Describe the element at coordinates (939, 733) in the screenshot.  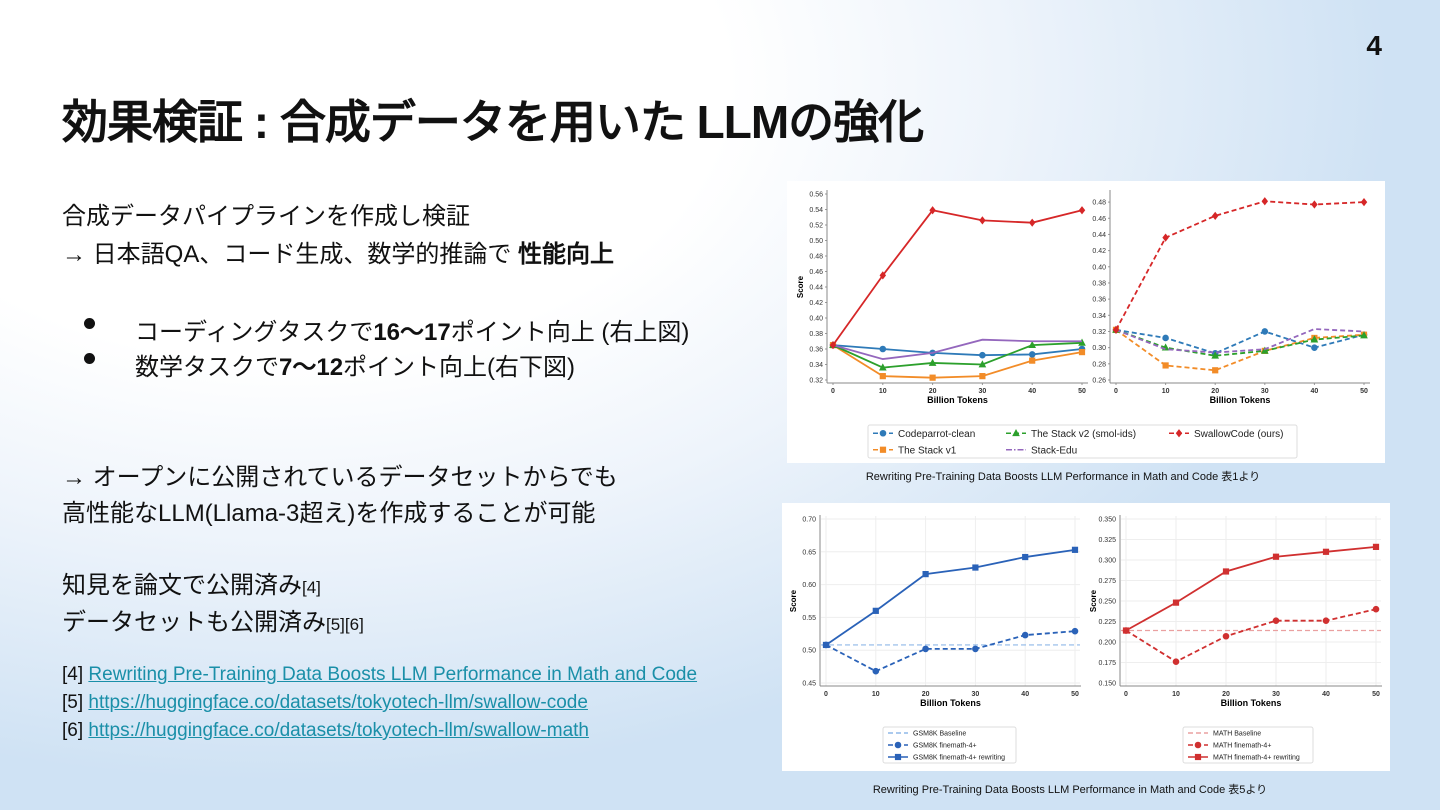
I see `legend-label: GSM8K Baseline` at that location.